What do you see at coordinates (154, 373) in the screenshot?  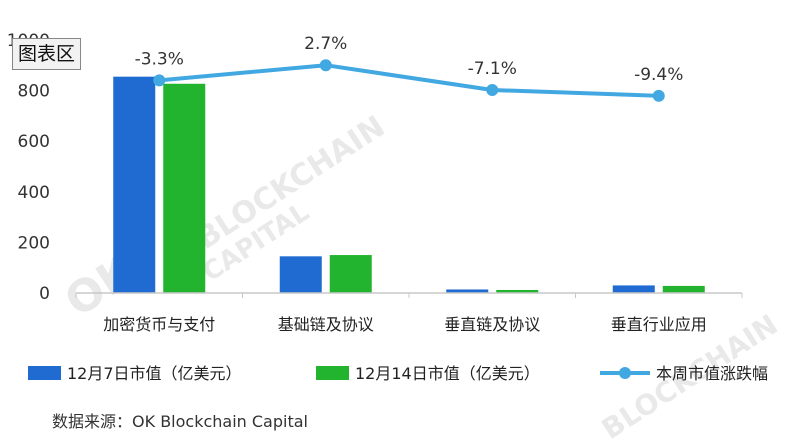 I see `legend-label-dec7: 12月7日市值（亿美元）` at bounding box center [154, 373].